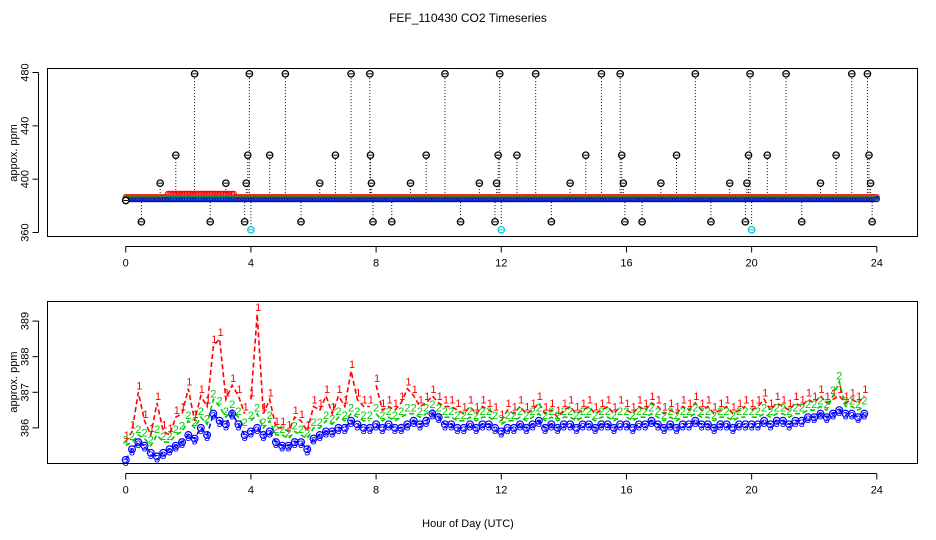 The width and height of the screenshot is (936, 540). I want to click on x-axis-label: Hour of Day (UTC), so click(468, 524).